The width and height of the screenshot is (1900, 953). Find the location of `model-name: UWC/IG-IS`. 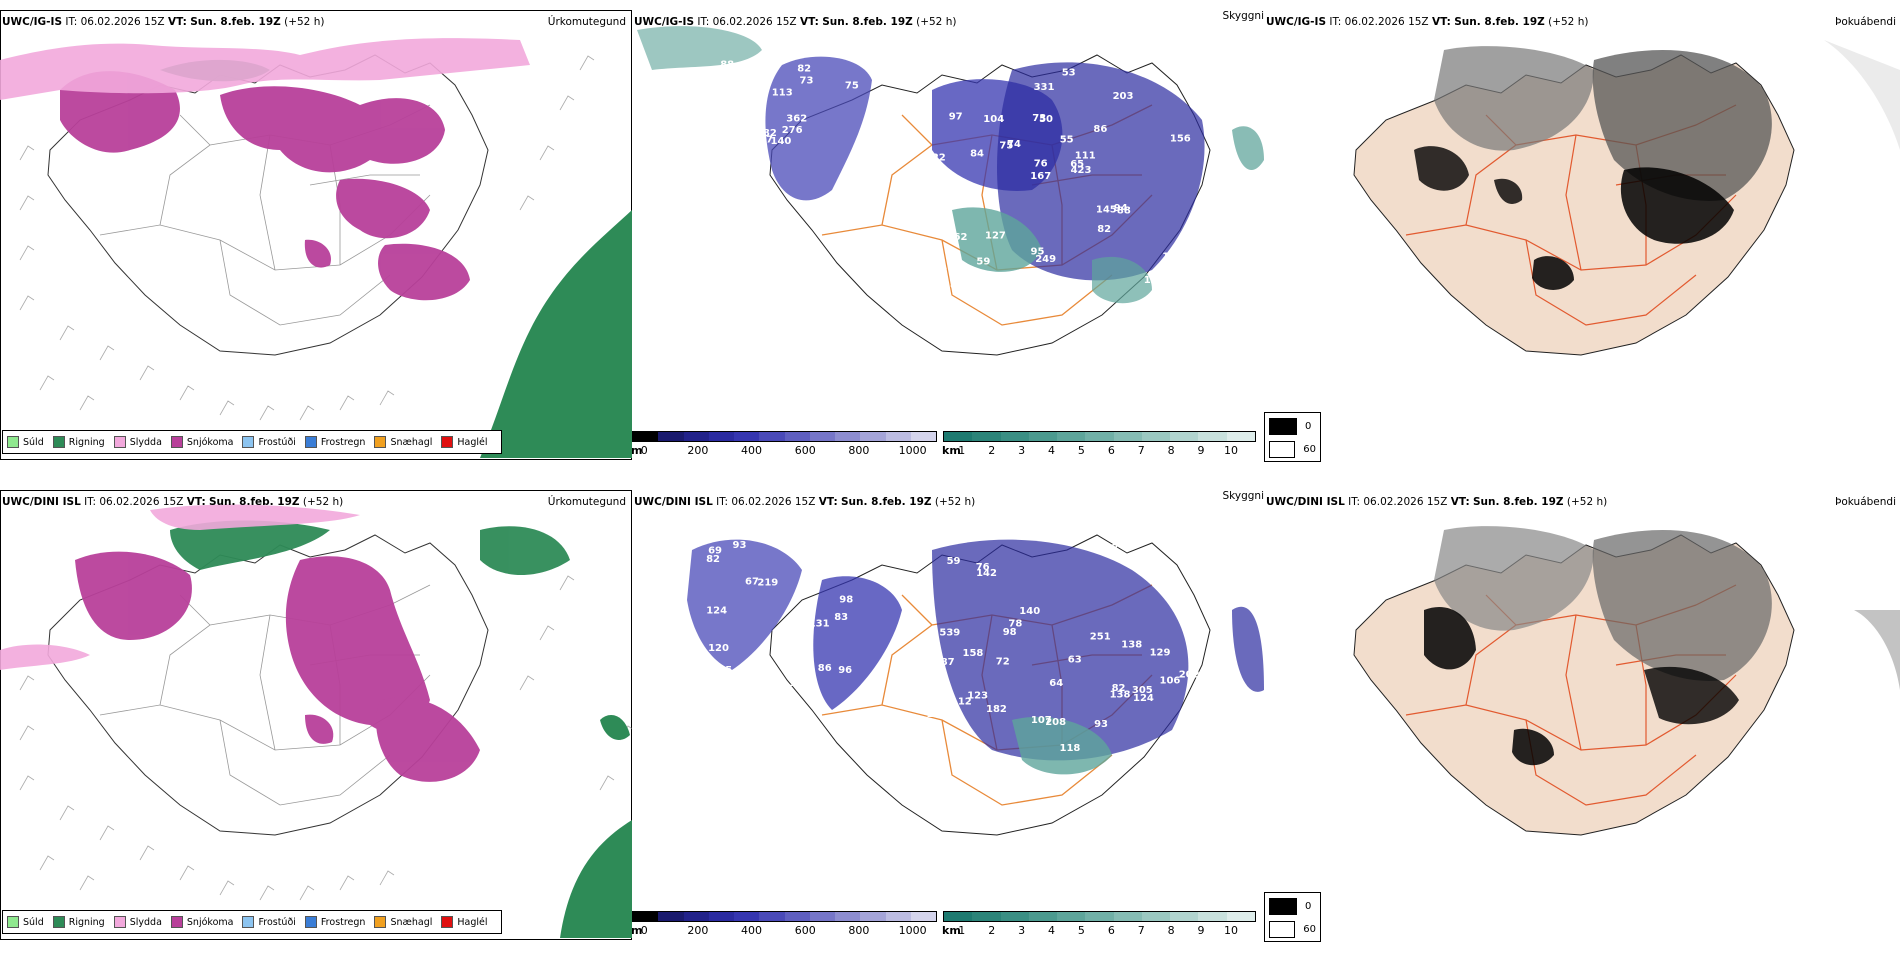

model-name: UWC/IG-IS is located at coordinates (32, 22).